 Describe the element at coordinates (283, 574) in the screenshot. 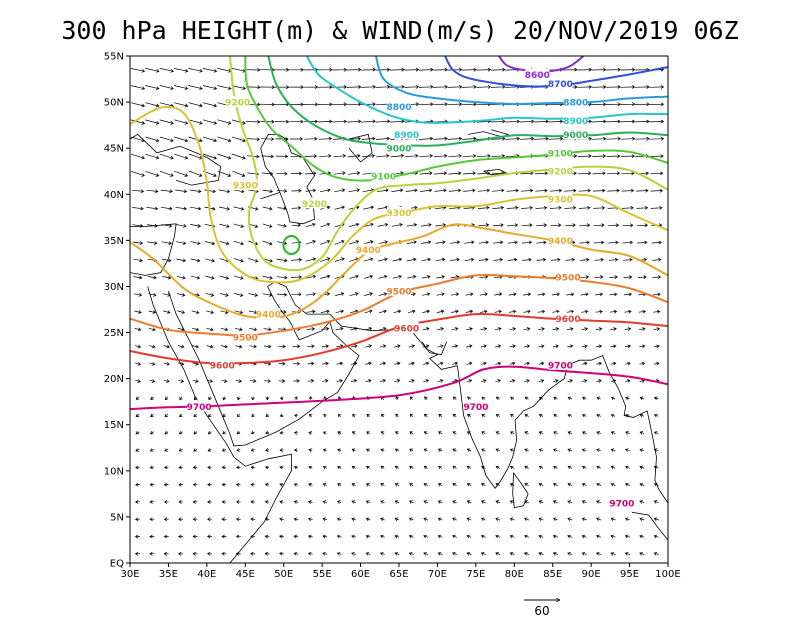

I see `lon-tick-label: 50E` at that location.